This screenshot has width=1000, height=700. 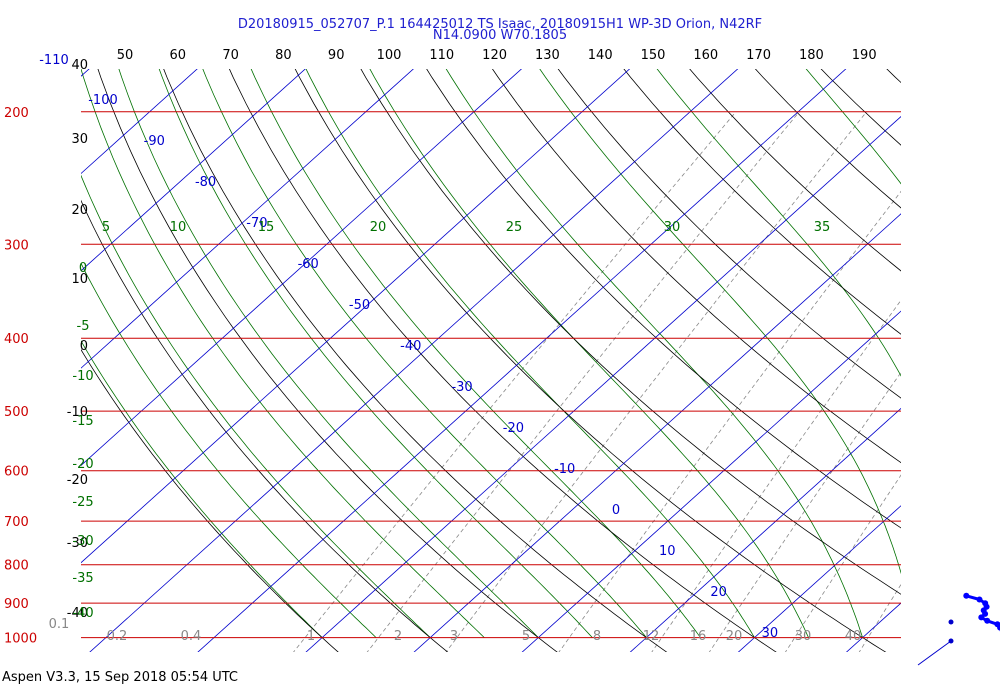 What do you see at coordinates (597, 636) in the screenshot?
I see `mixing-ratio-label: 8` at bounding box center [597, 636].